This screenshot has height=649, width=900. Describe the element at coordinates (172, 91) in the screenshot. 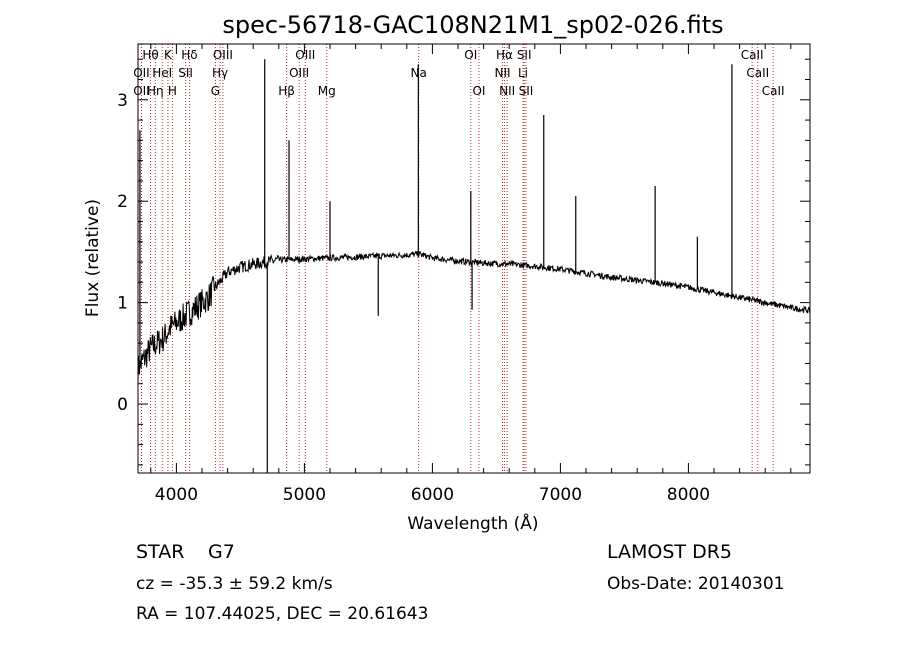

I see `spectral-line-label: H` at that location.